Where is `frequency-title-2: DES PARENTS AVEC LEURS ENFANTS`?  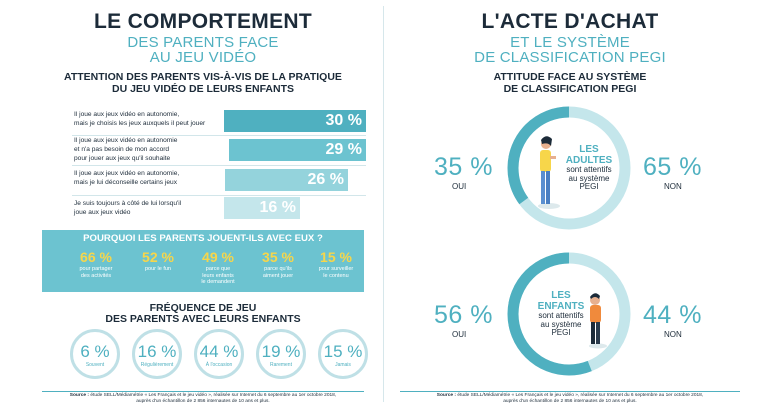
frequency-title-2: DES PARENTS AVEC LEURS ENFANTS is located at coordinates (203, 319).